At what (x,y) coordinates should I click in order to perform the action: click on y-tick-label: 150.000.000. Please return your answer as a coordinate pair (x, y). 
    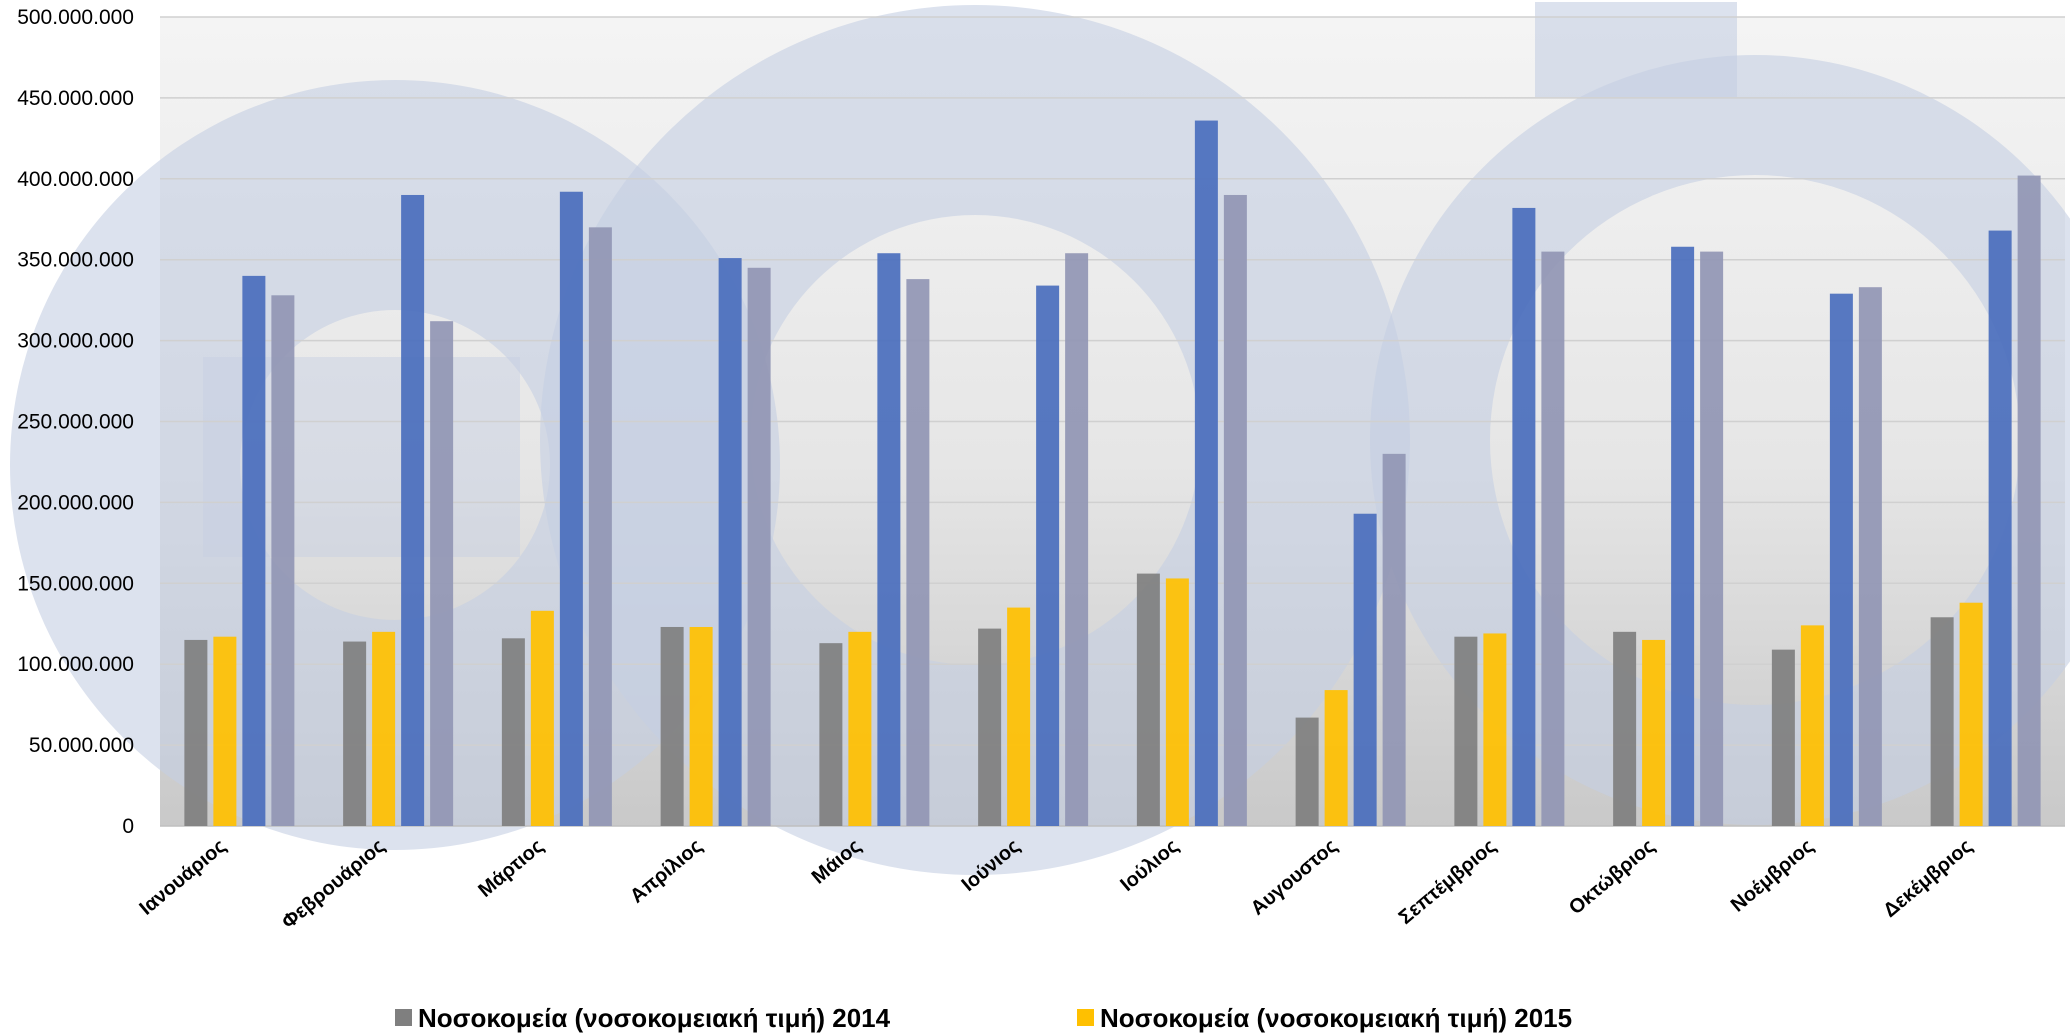
    Looking at the image, I should click on (75, 583).